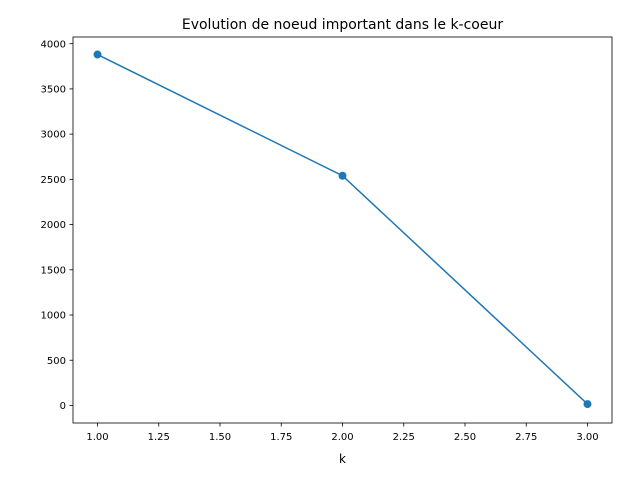 This screenshot has height=484, width=640. I want to click on x-tick-label: 3.00, so click(587, 437).